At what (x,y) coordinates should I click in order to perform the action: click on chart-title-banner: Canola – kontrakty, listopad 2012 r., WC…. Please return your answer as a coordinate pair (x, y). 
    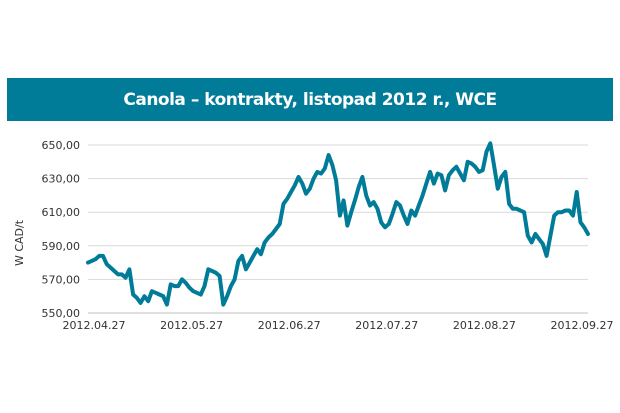
    Looking at the image, I should click on (310, 99).